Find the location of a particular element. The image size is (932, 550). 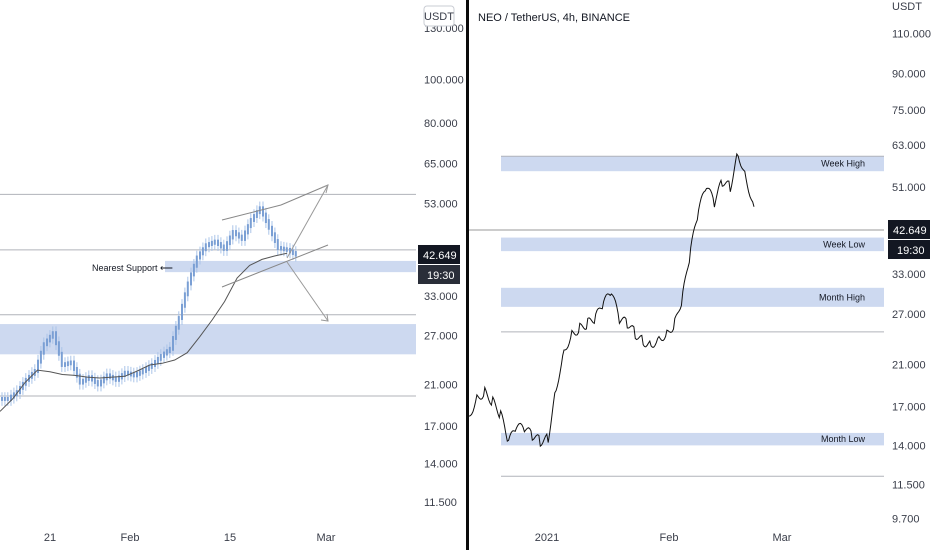

projection-up-arrow is located at coordinates (307, 221).